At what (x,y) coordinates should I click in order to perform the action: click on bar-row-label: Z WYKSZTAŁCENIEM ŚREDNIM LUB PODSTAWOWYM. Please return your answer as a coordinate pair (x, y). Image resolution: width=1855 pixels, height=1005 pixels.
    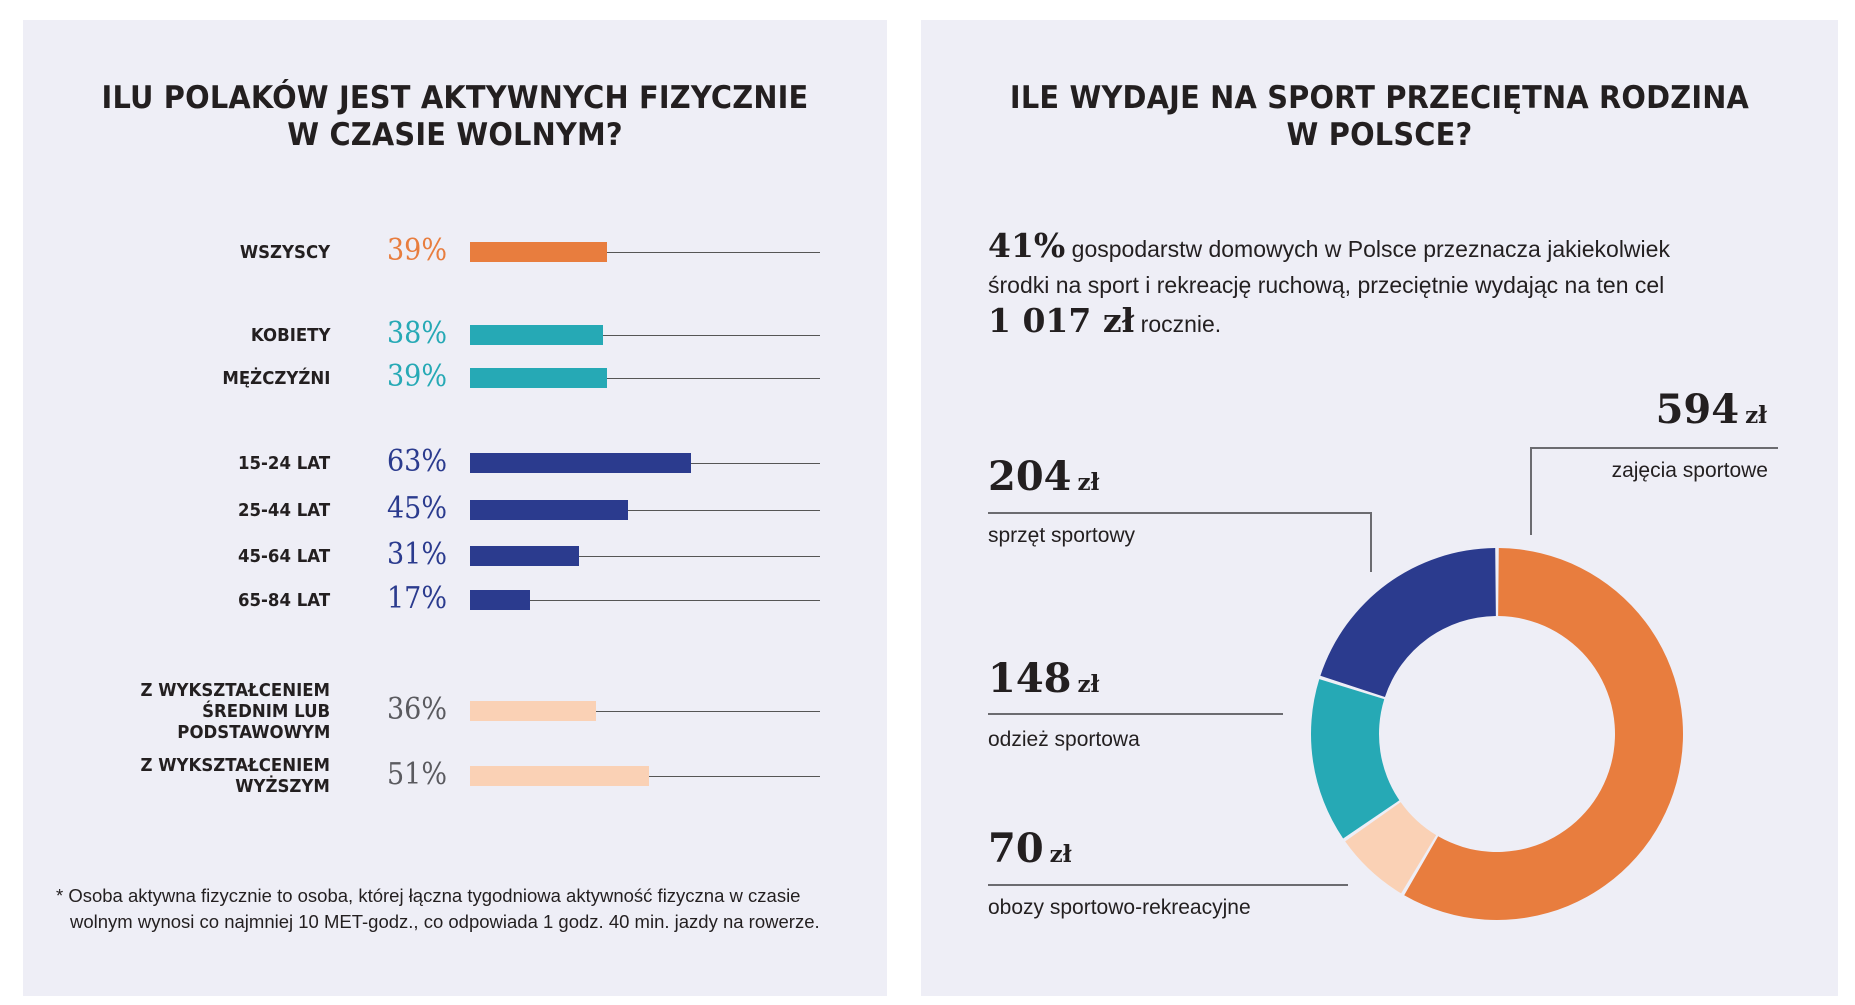
    Looking at the image, I should click on (165, 711).